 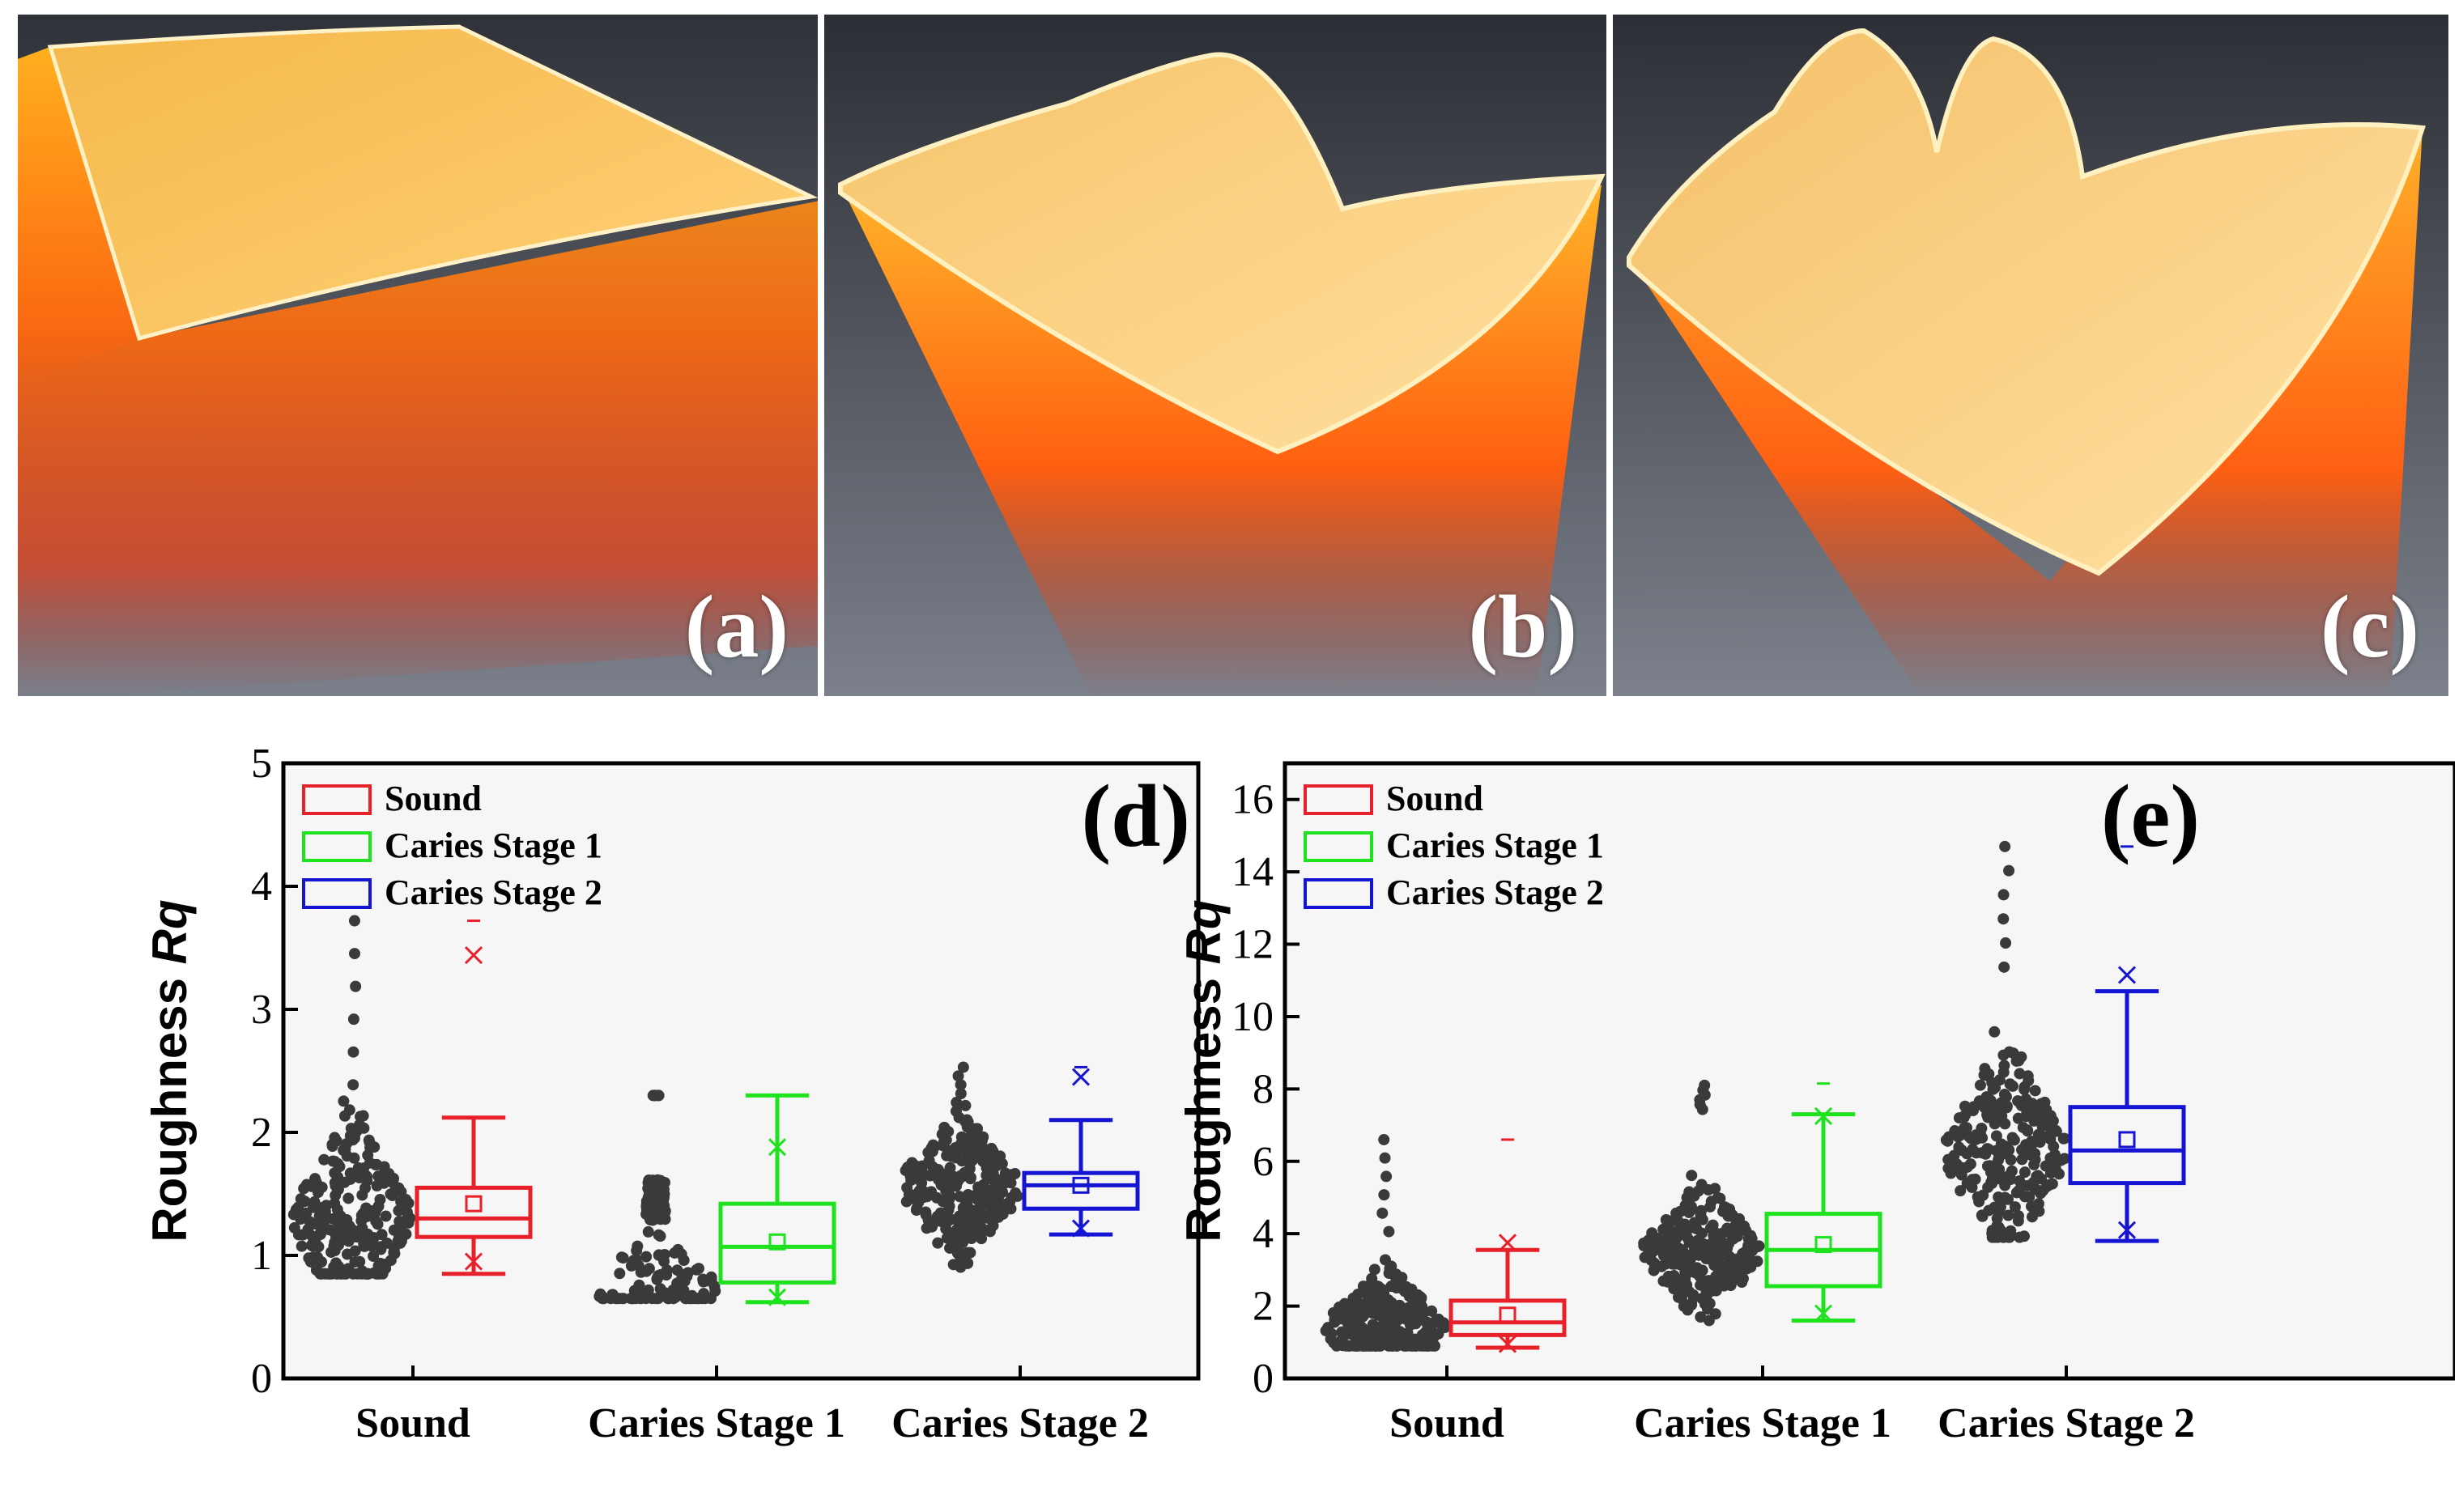 What do you see at coordinates (1136, 816) in the screenshot?
I see `panel-label-d: (d)` at bounding box center [1136, 816].